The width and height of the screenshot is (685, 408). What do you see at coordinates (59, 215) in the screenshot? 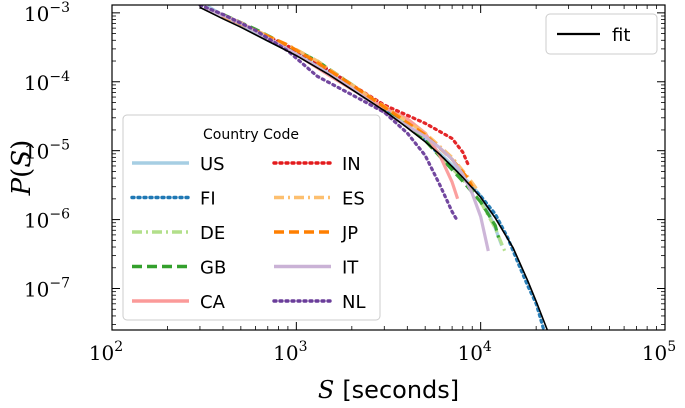
I see `y-tick-exponent: −6` at bounding box center [59, 215].